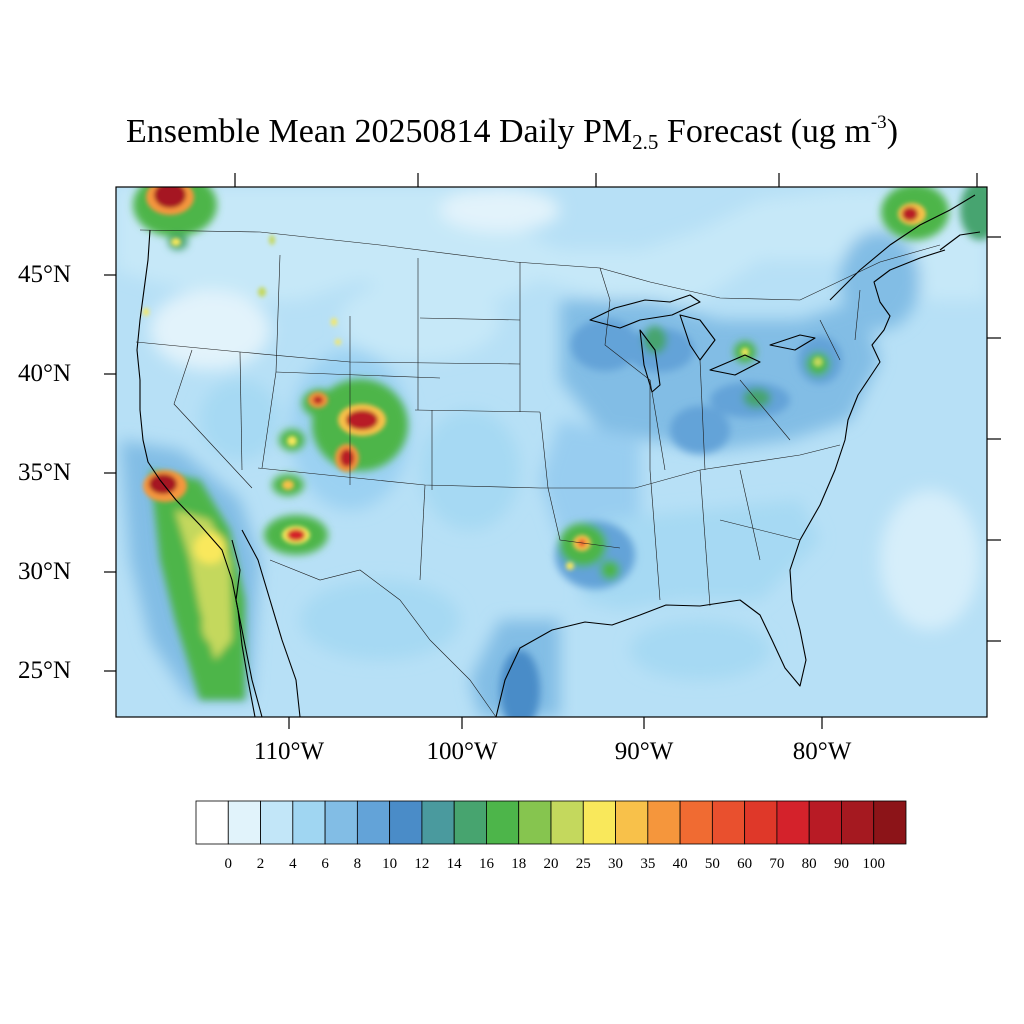 The image size is (1024, 1024). What do you see at coordinates (616, 864) in the screenshot?
I see `colorbar-tick-label: 30` at bounding box center [616, 864].